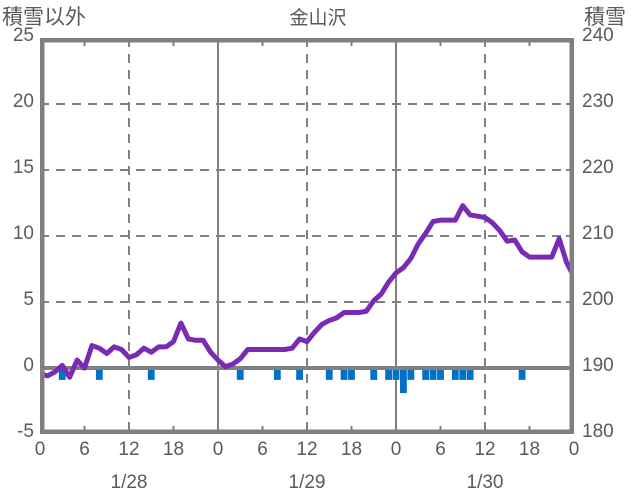 The width and height of the screenshot is (636, 501). I want to click on y-axis-tick-right: 190, so click(598, 365).